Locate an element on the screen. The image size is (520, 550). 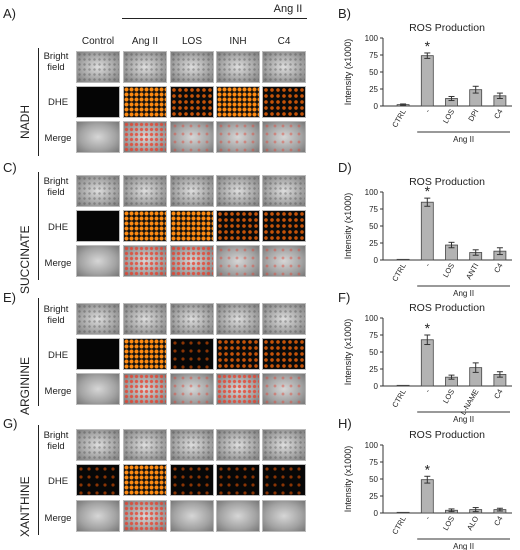
chart-letter-b: B) is located at coordinates (344, 13).